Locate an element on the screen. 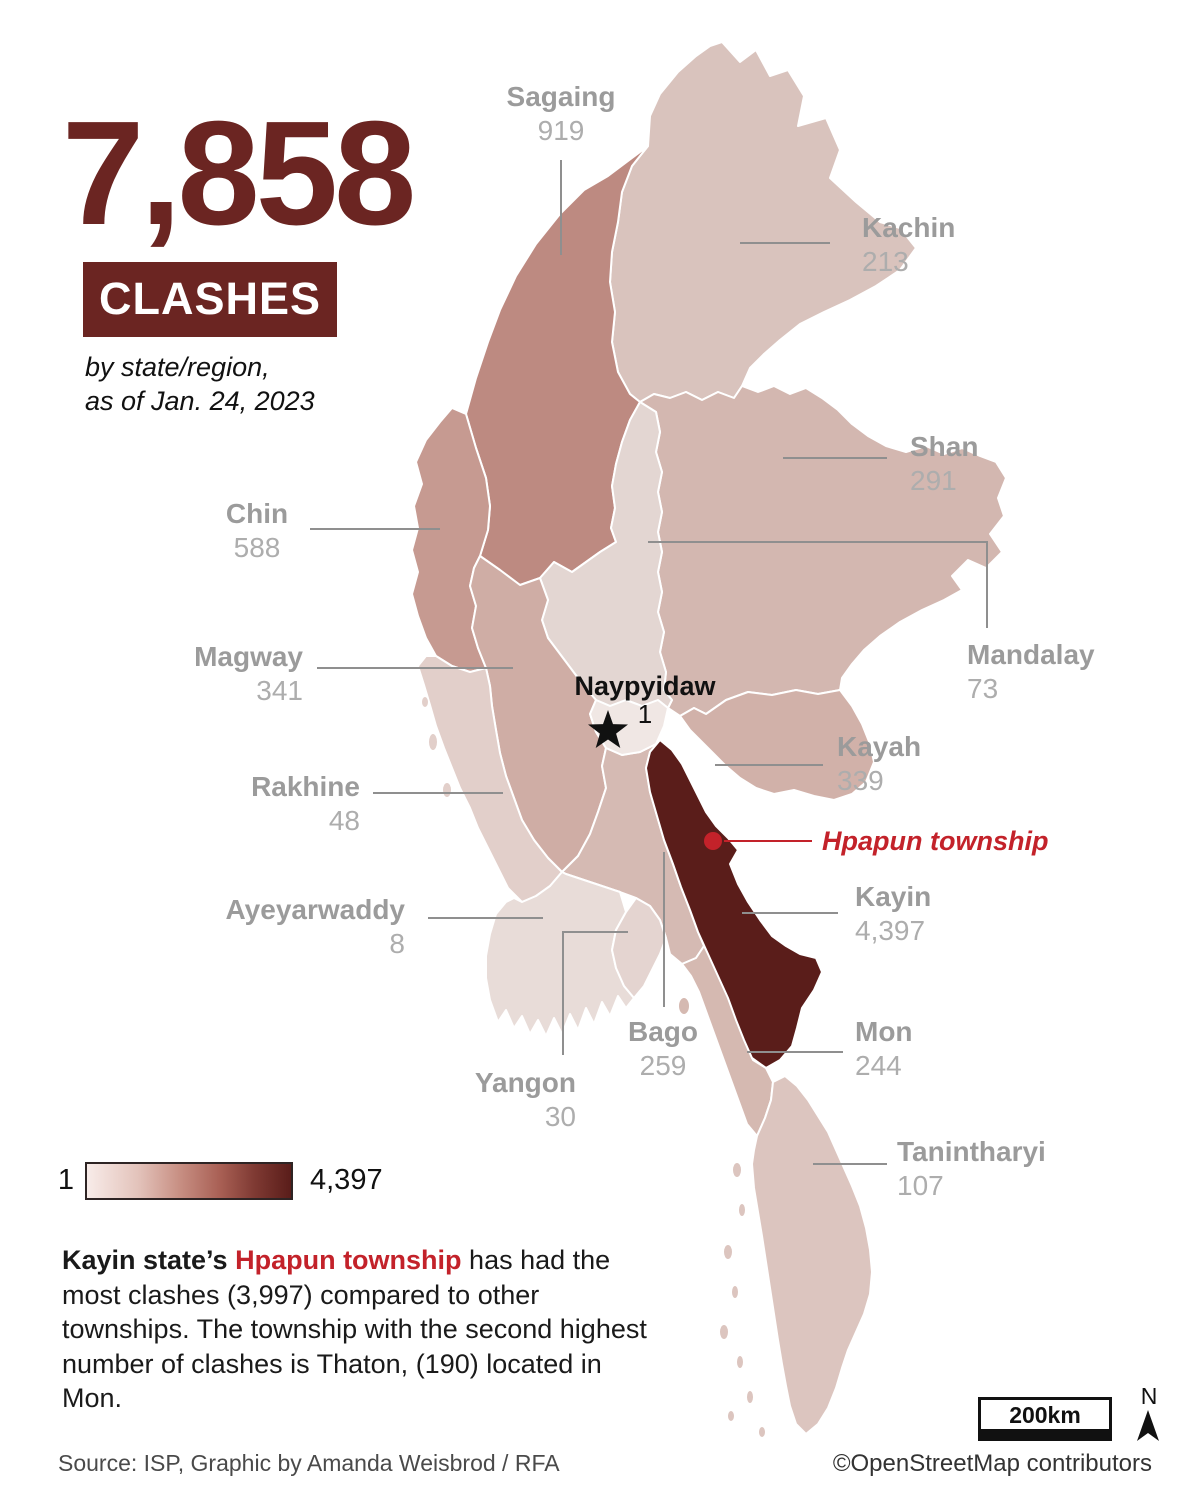  region-label-mon: Mon 244 is located at coordinates (884, 1049).